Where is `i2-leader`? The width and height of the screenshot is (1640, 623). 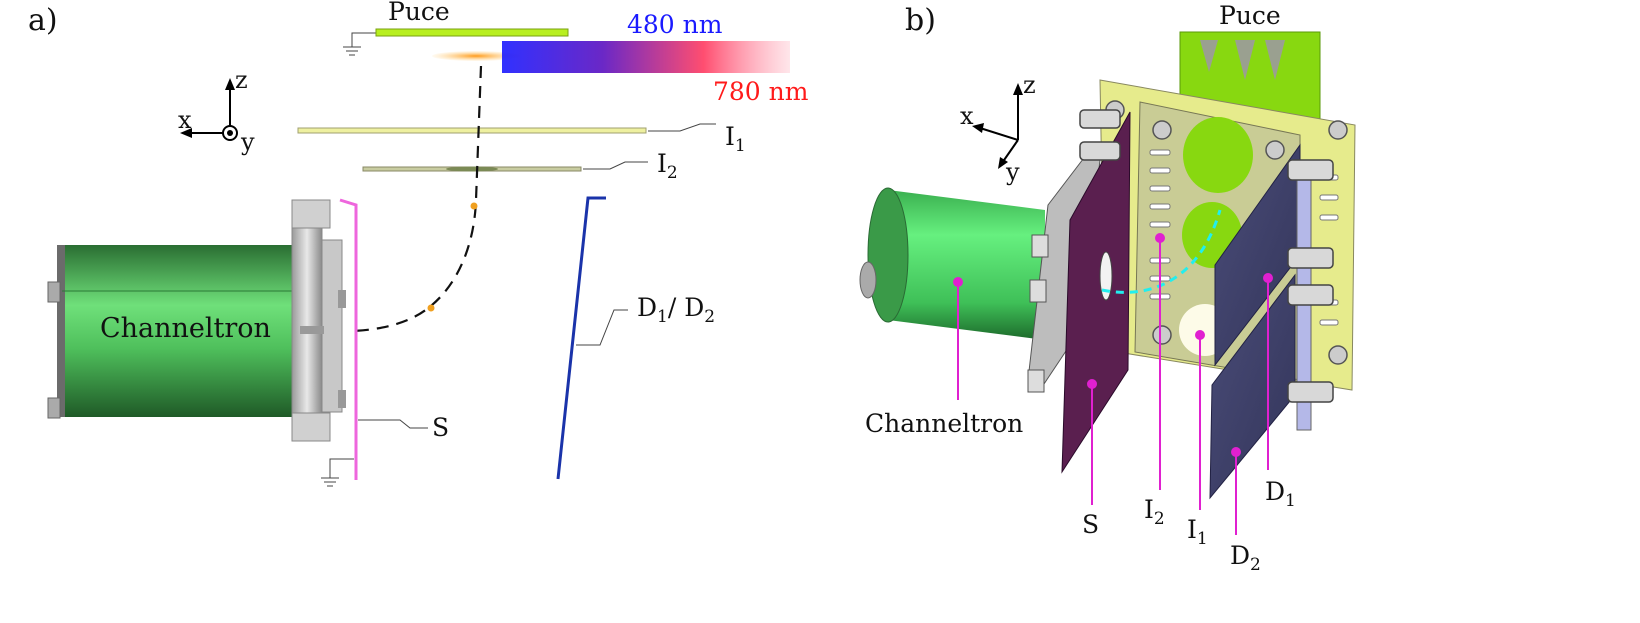
i2-leader is located at coordinates (615, 165).